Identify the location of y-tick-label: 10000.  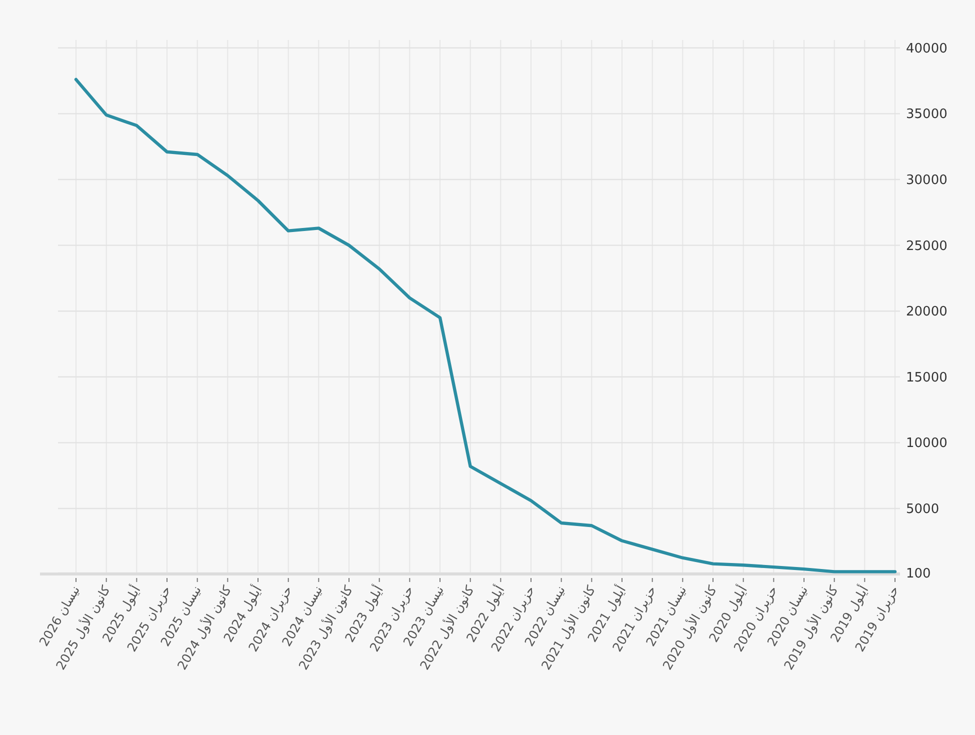
(927, 444).